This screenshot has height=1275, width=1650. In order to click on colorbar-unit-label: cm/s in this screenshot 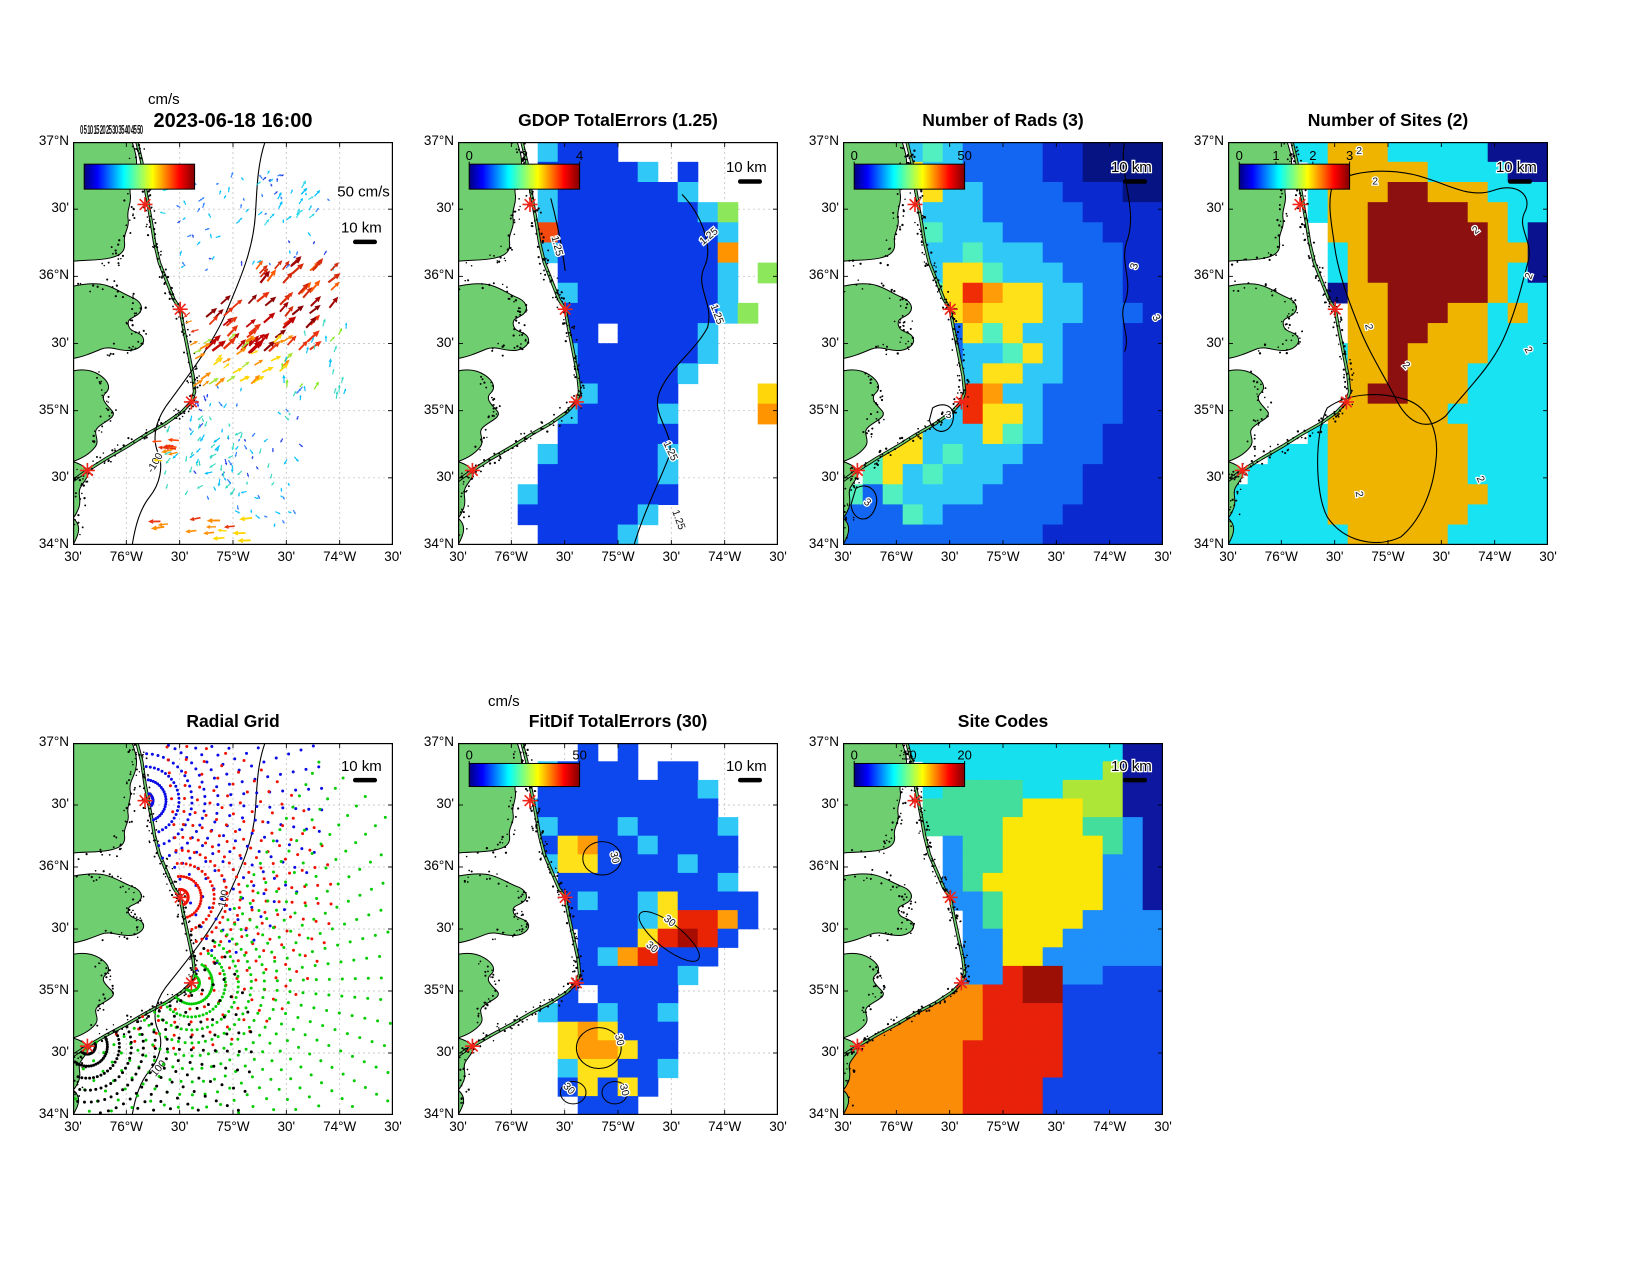, I will do `click(164, 99)`.